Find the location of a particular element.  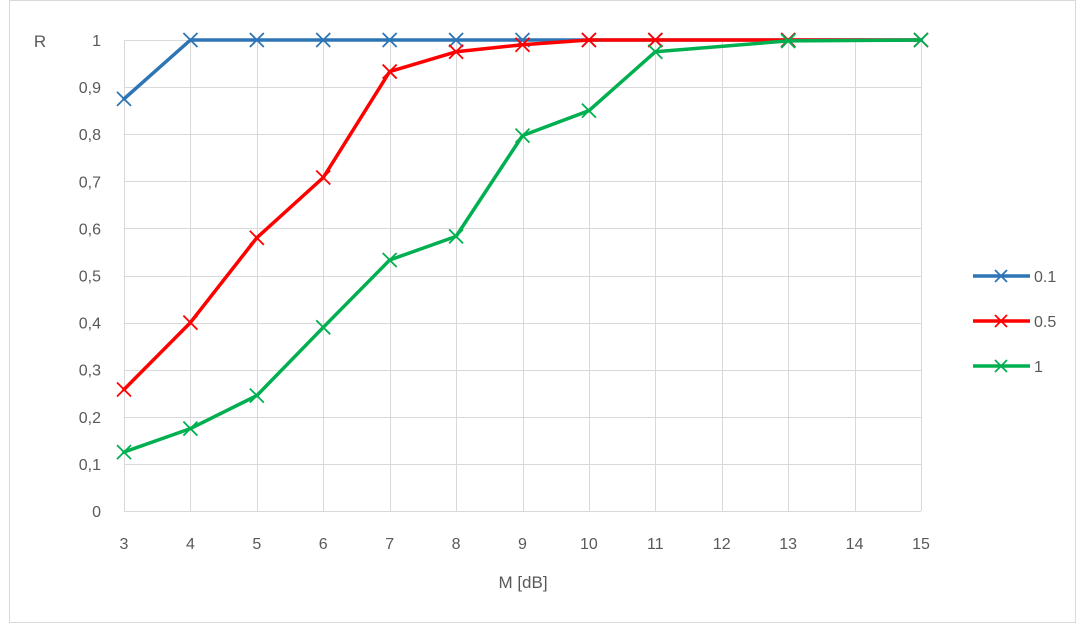

legend-item-1: 1 is located at coordinates (1008, 367).